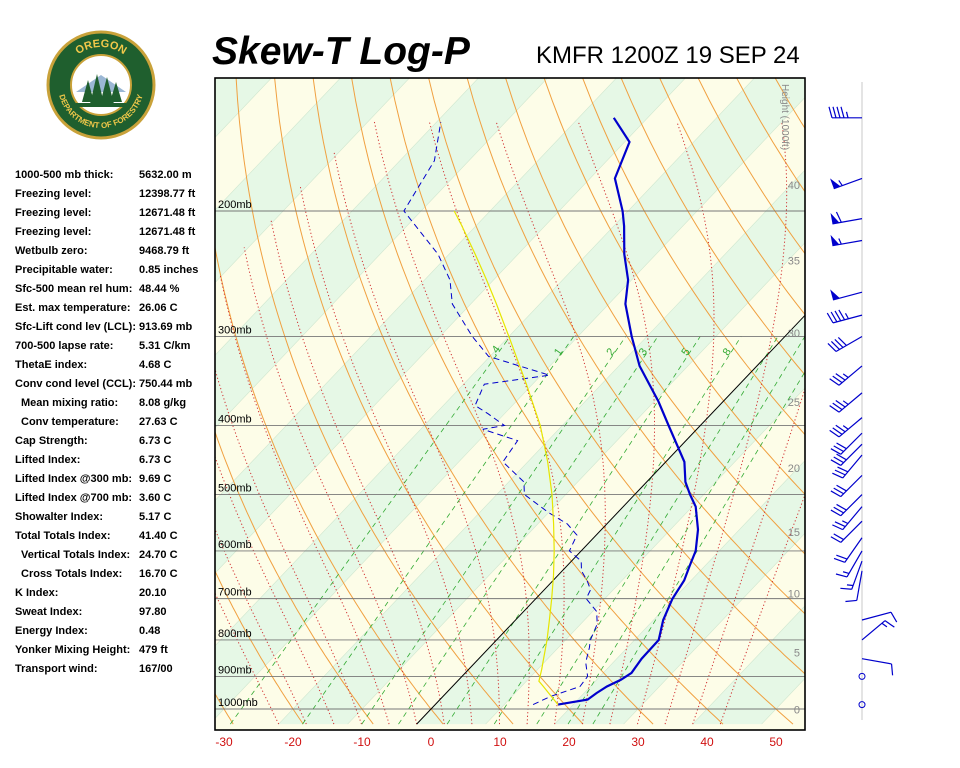  I want to click on height-tick-label: 15, so click(794, 533).